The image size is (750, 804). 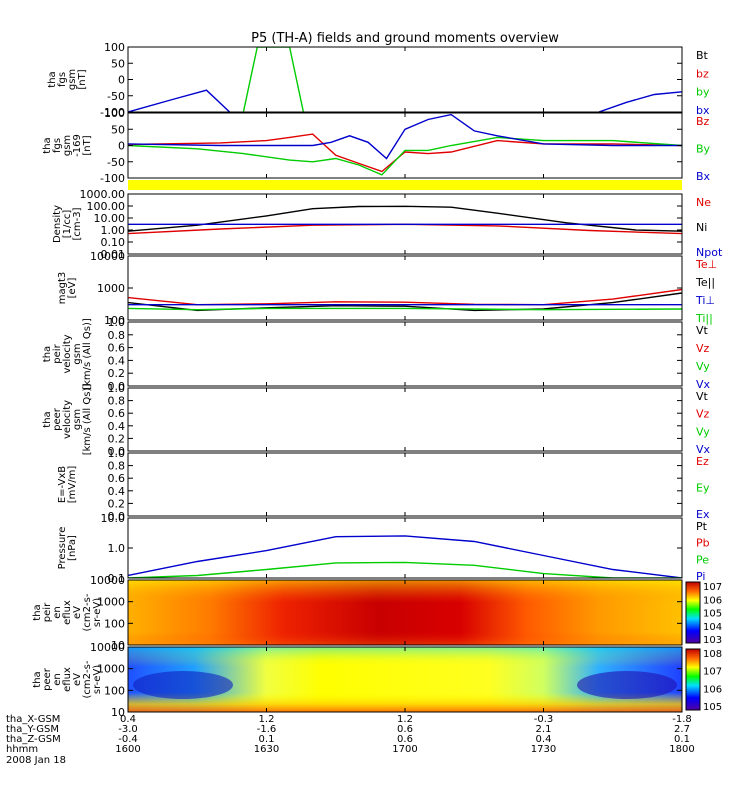 I want to click on y-axis-label-line: peer, so click(x=47, y=679).